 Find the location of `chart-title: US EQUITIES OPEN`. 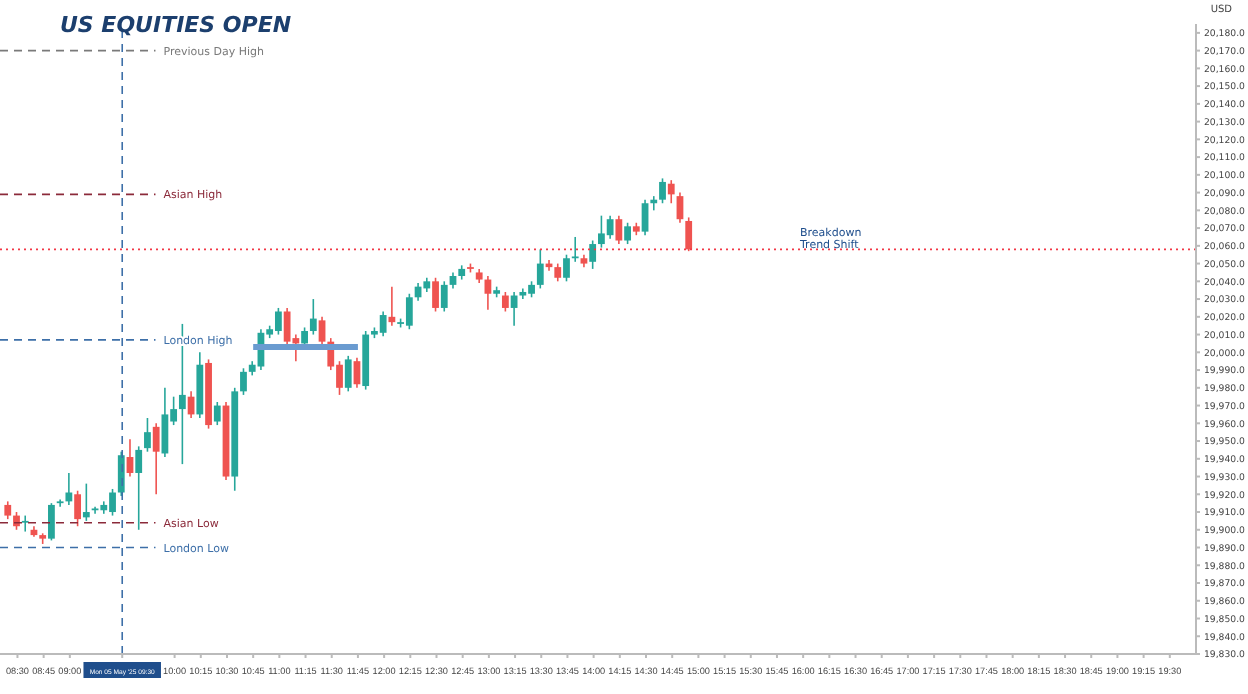

chart-title: US EQUITIES OPEN is located at coordinates (176, 25).